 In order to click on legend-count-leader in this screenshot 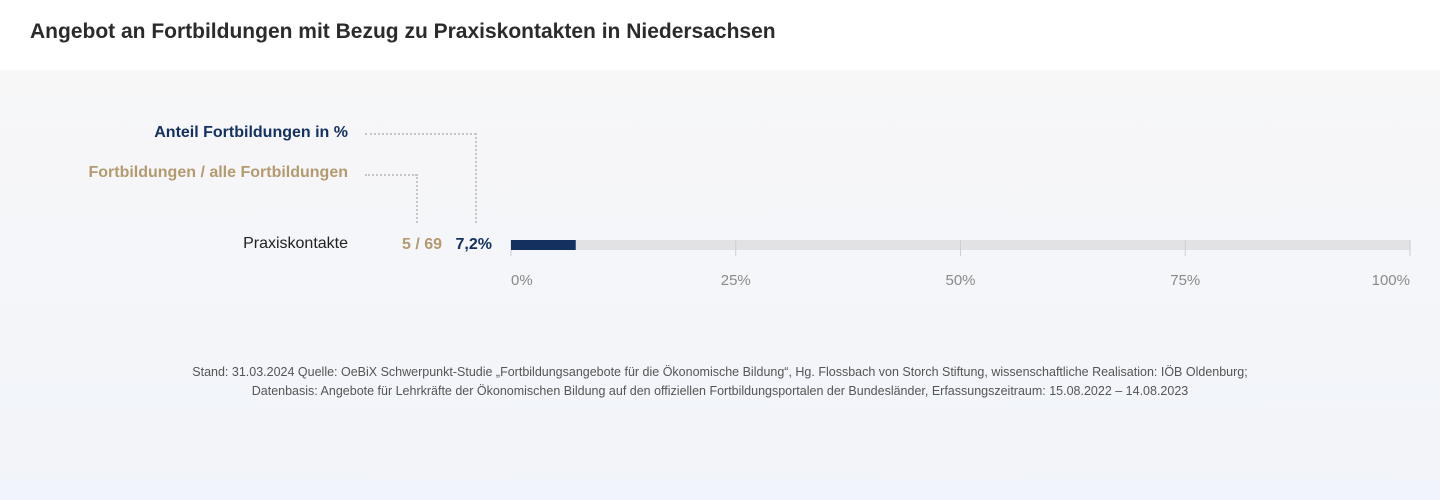, I will do `click(391, 175)`.